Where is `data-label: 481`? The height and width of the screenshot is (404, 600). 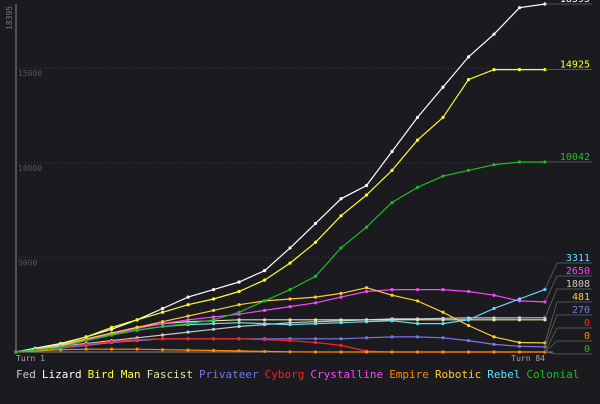 data-label: 481 is located at coordinates (581, 297).